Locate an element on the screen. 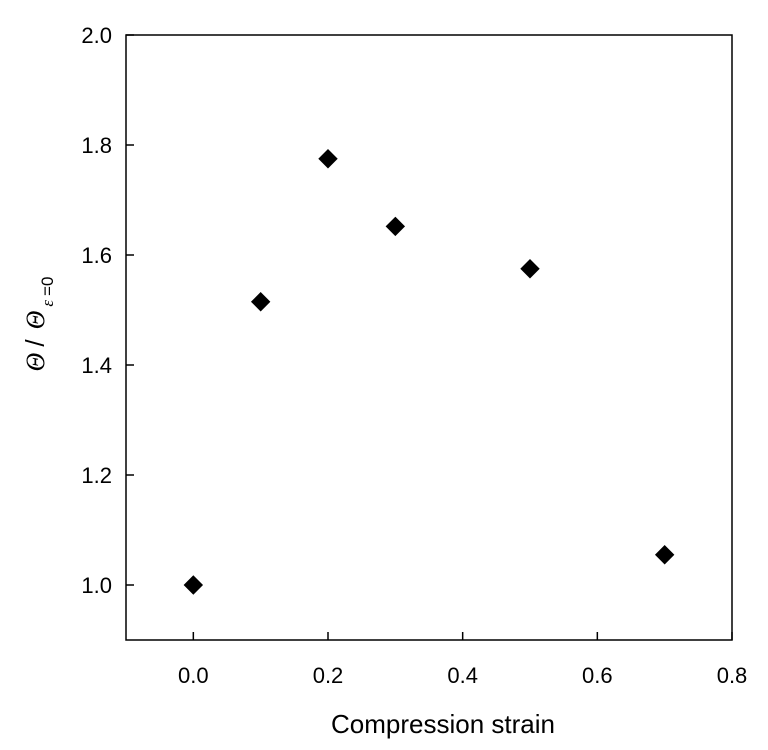  x-tick-label: 0.6 is located at coordinates (597, 675).